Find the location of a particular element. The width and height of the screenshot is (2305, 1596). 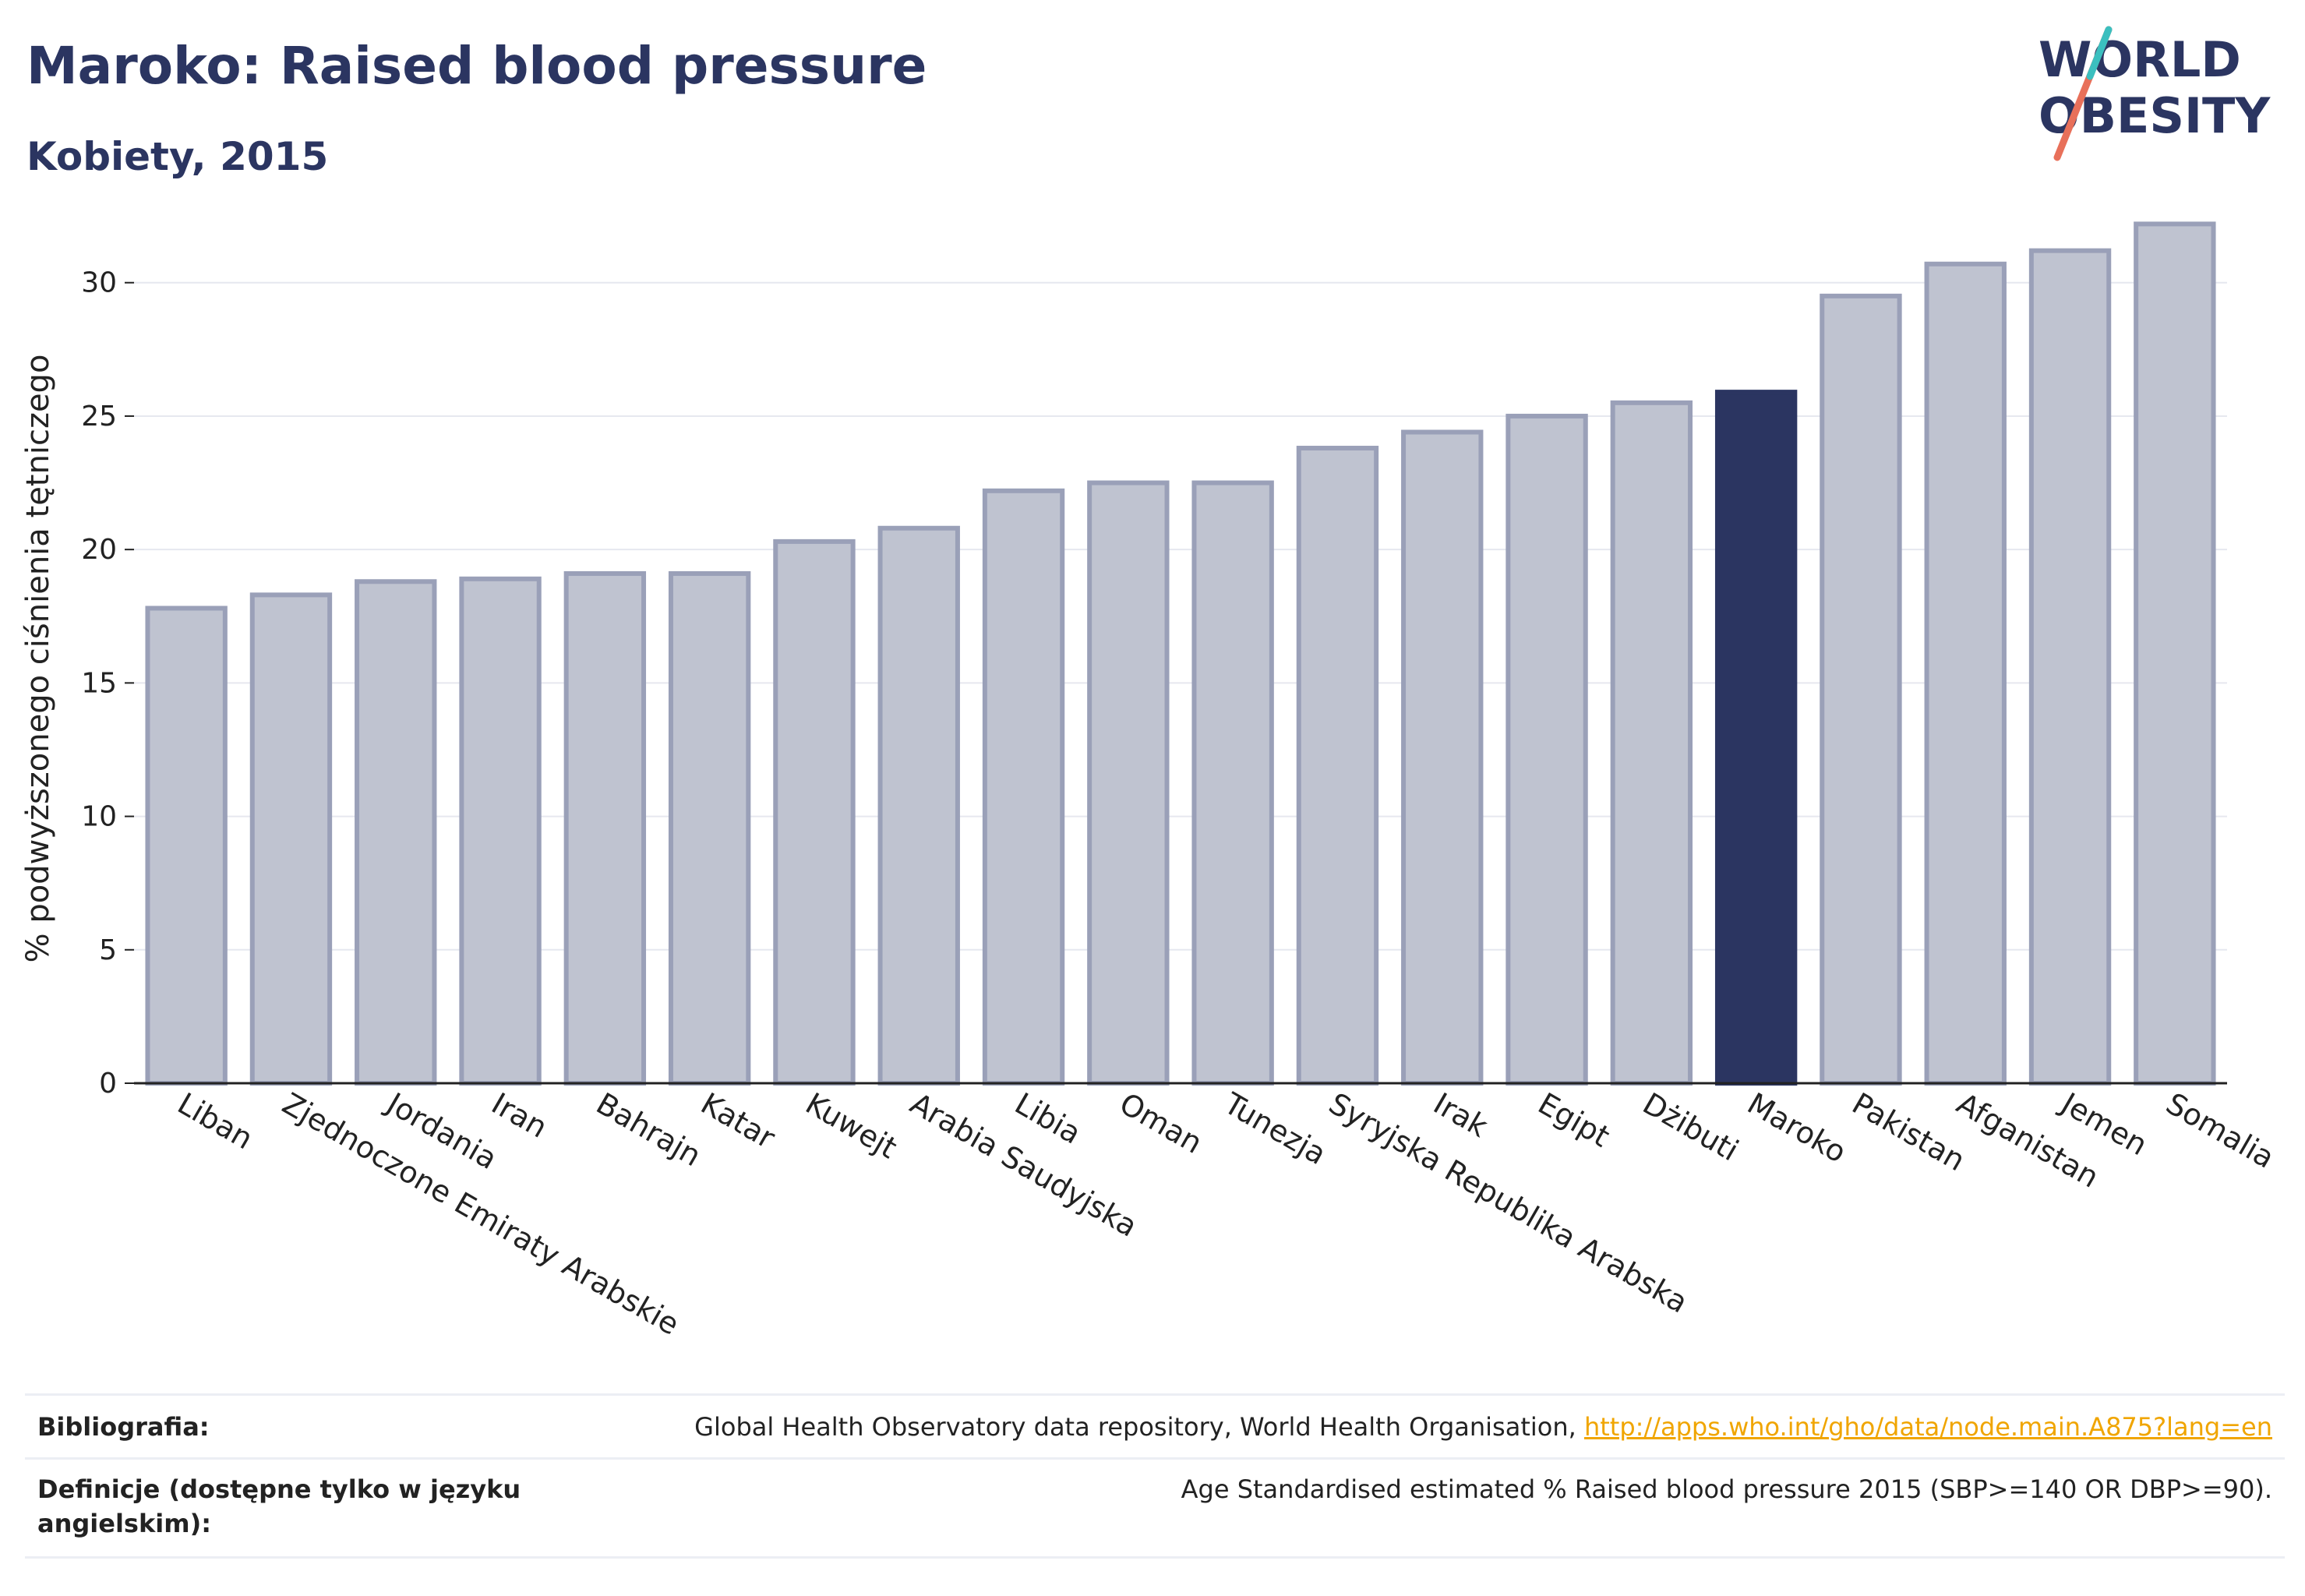

x-tick-label: Kuwejt is located at coordinates (851, 1126).